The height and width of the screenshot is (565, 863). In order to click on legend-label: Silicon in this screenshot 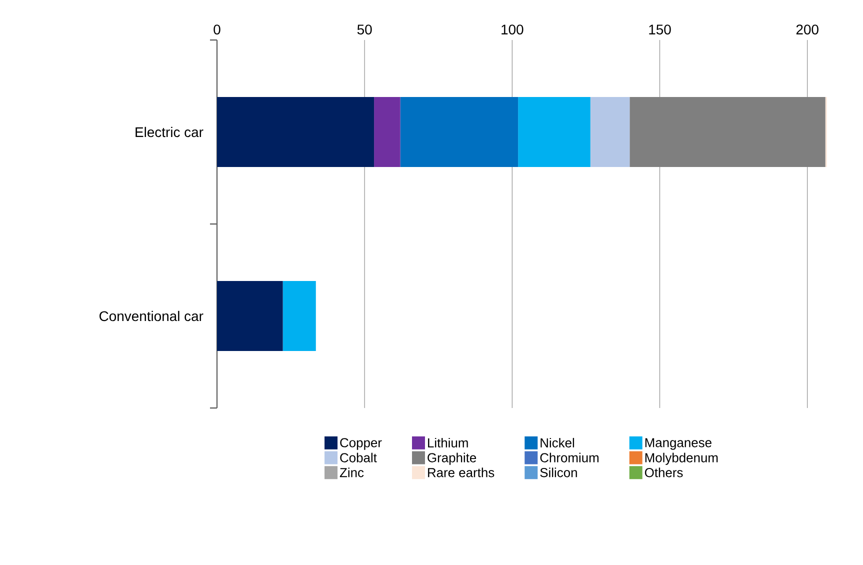, I will do `click(558, 473)`.